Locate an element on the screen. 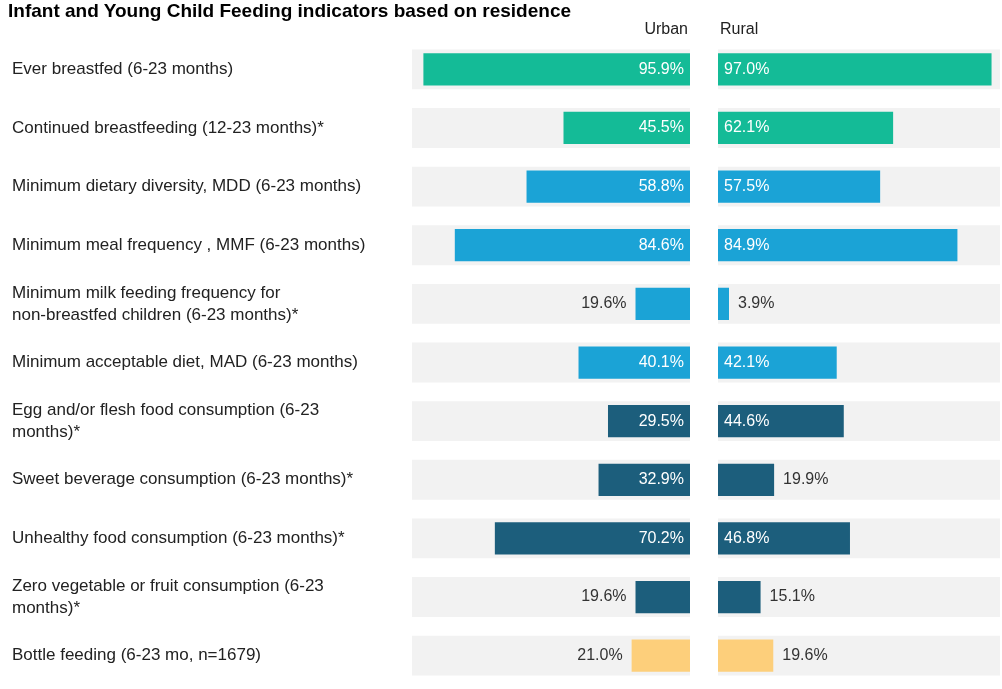  data-label: 44.6% is located at coordinates (747, 420).